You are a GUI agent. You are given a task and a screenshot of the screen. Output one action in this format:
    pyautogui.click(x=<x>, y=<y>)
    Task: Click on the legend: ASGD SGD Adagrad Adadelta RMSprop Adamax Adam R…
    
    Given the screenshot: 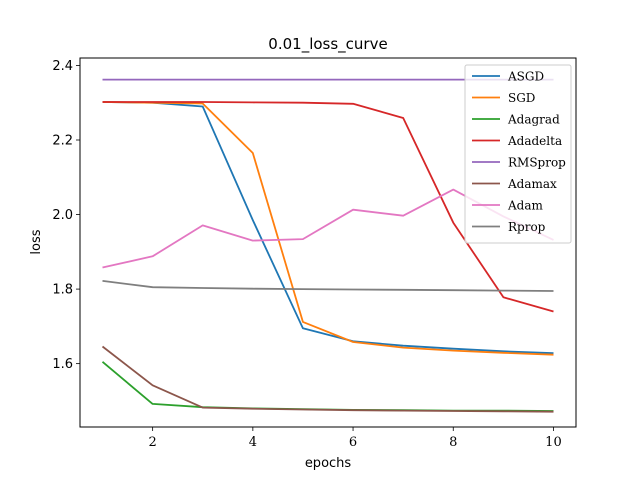 What is the action you would take?
    pyautogui.click(x=518, y=154)
    